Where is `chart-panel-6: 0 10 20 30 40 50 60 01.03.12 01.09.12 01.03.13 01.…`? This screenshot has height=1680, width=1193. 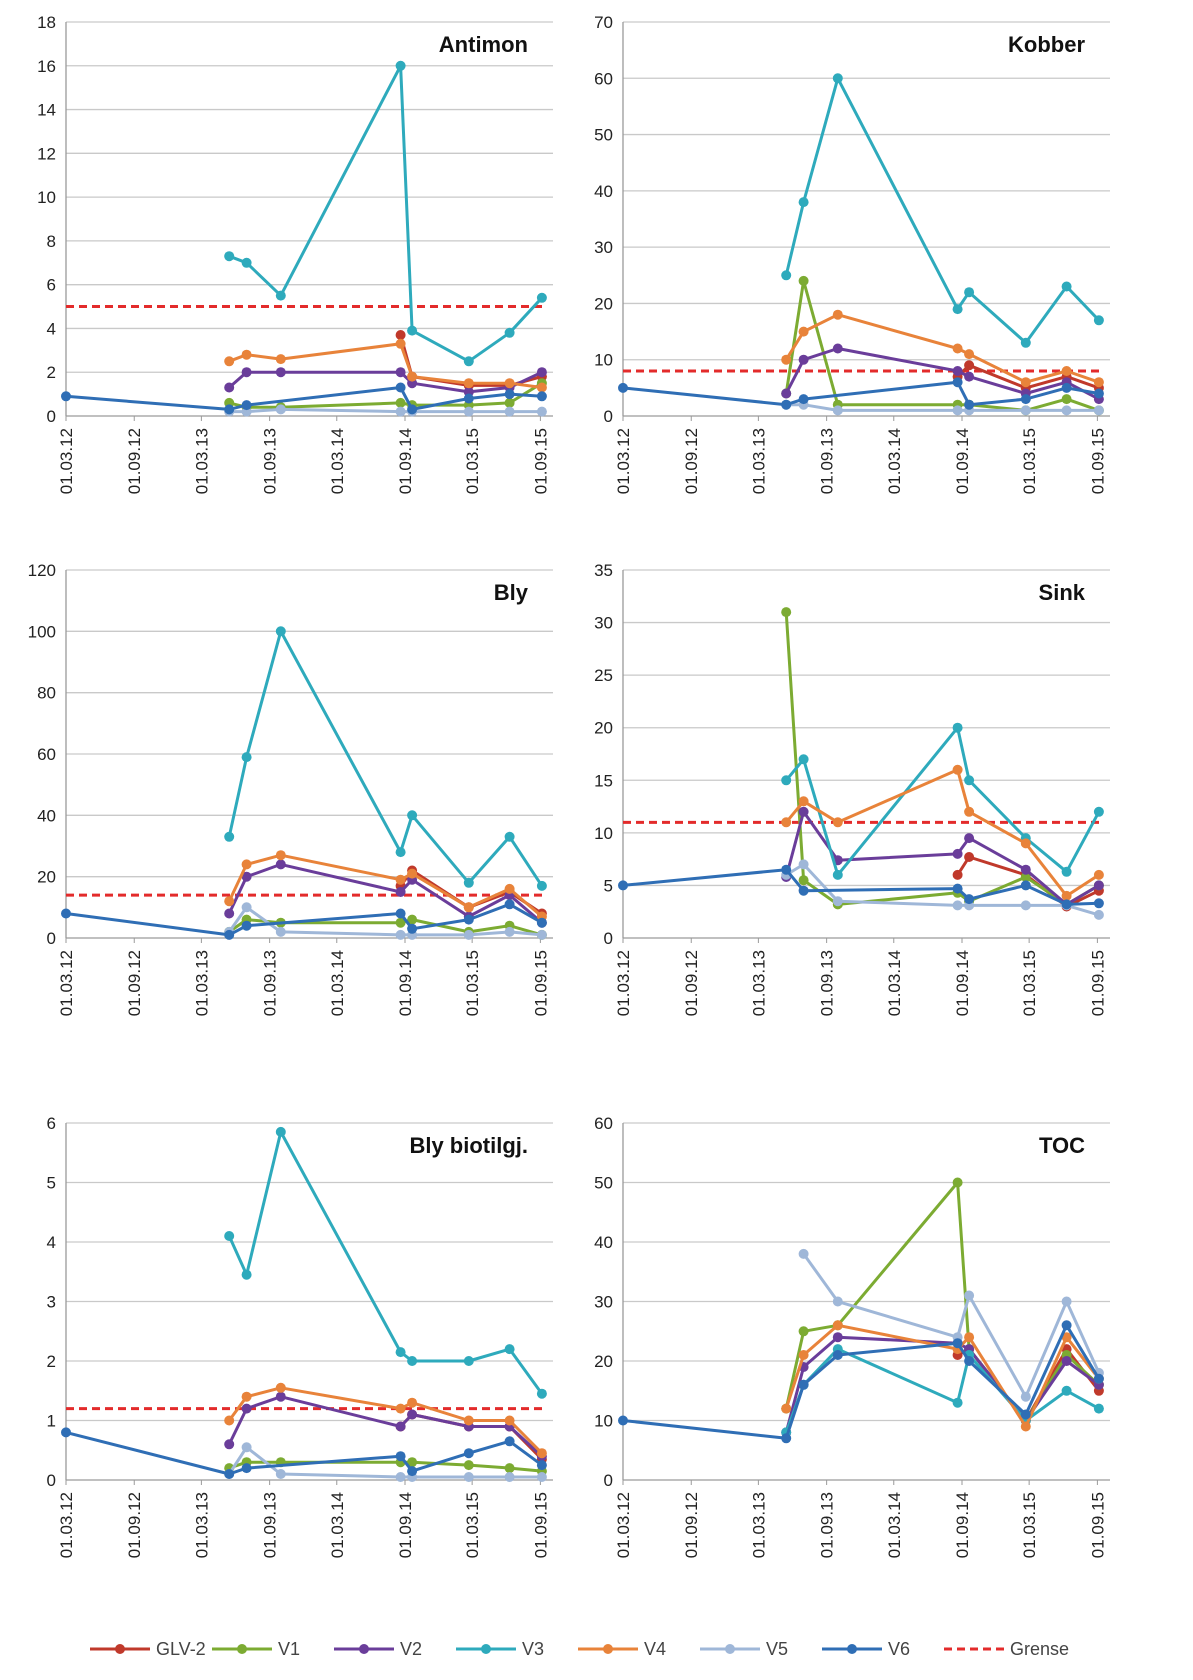
chart-panel-6: 0 10 20 30 40 50 60 01.03.12 01.09.12 01.03.13 01.… is located at coordinates (852, 1336).